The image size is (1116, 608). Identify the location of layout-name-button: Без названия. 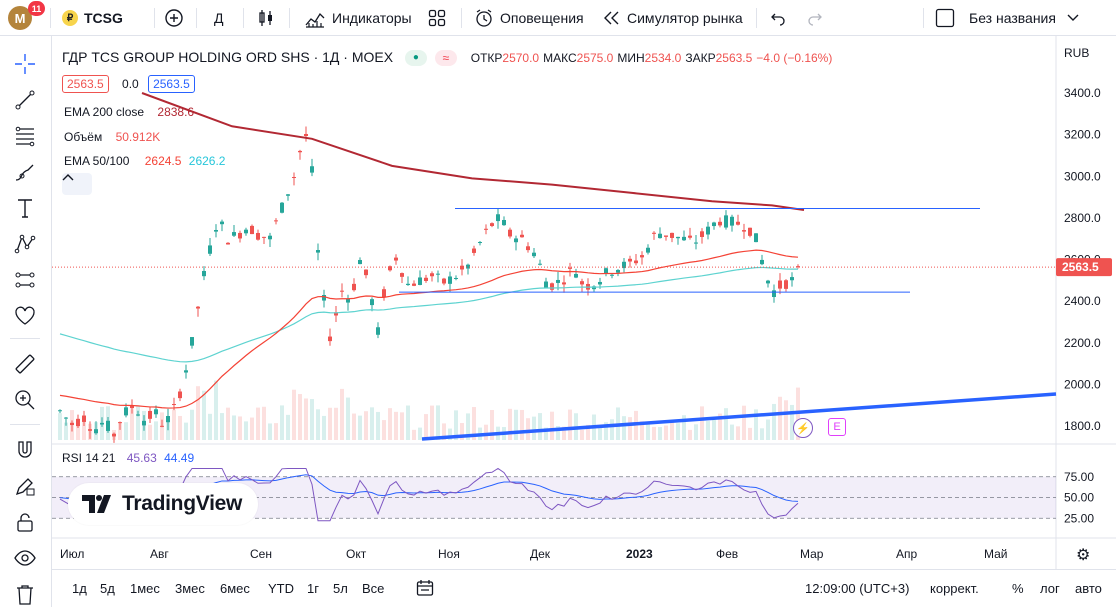
(995, 18).